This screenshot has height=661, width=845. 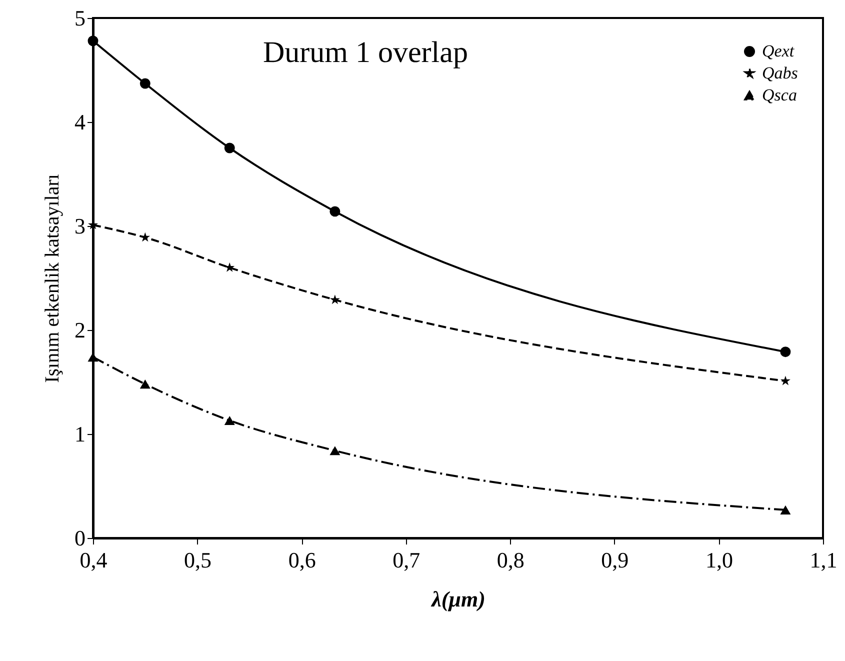 I want to click on x-tick-label: 0,8, so click(x=510, y=560).